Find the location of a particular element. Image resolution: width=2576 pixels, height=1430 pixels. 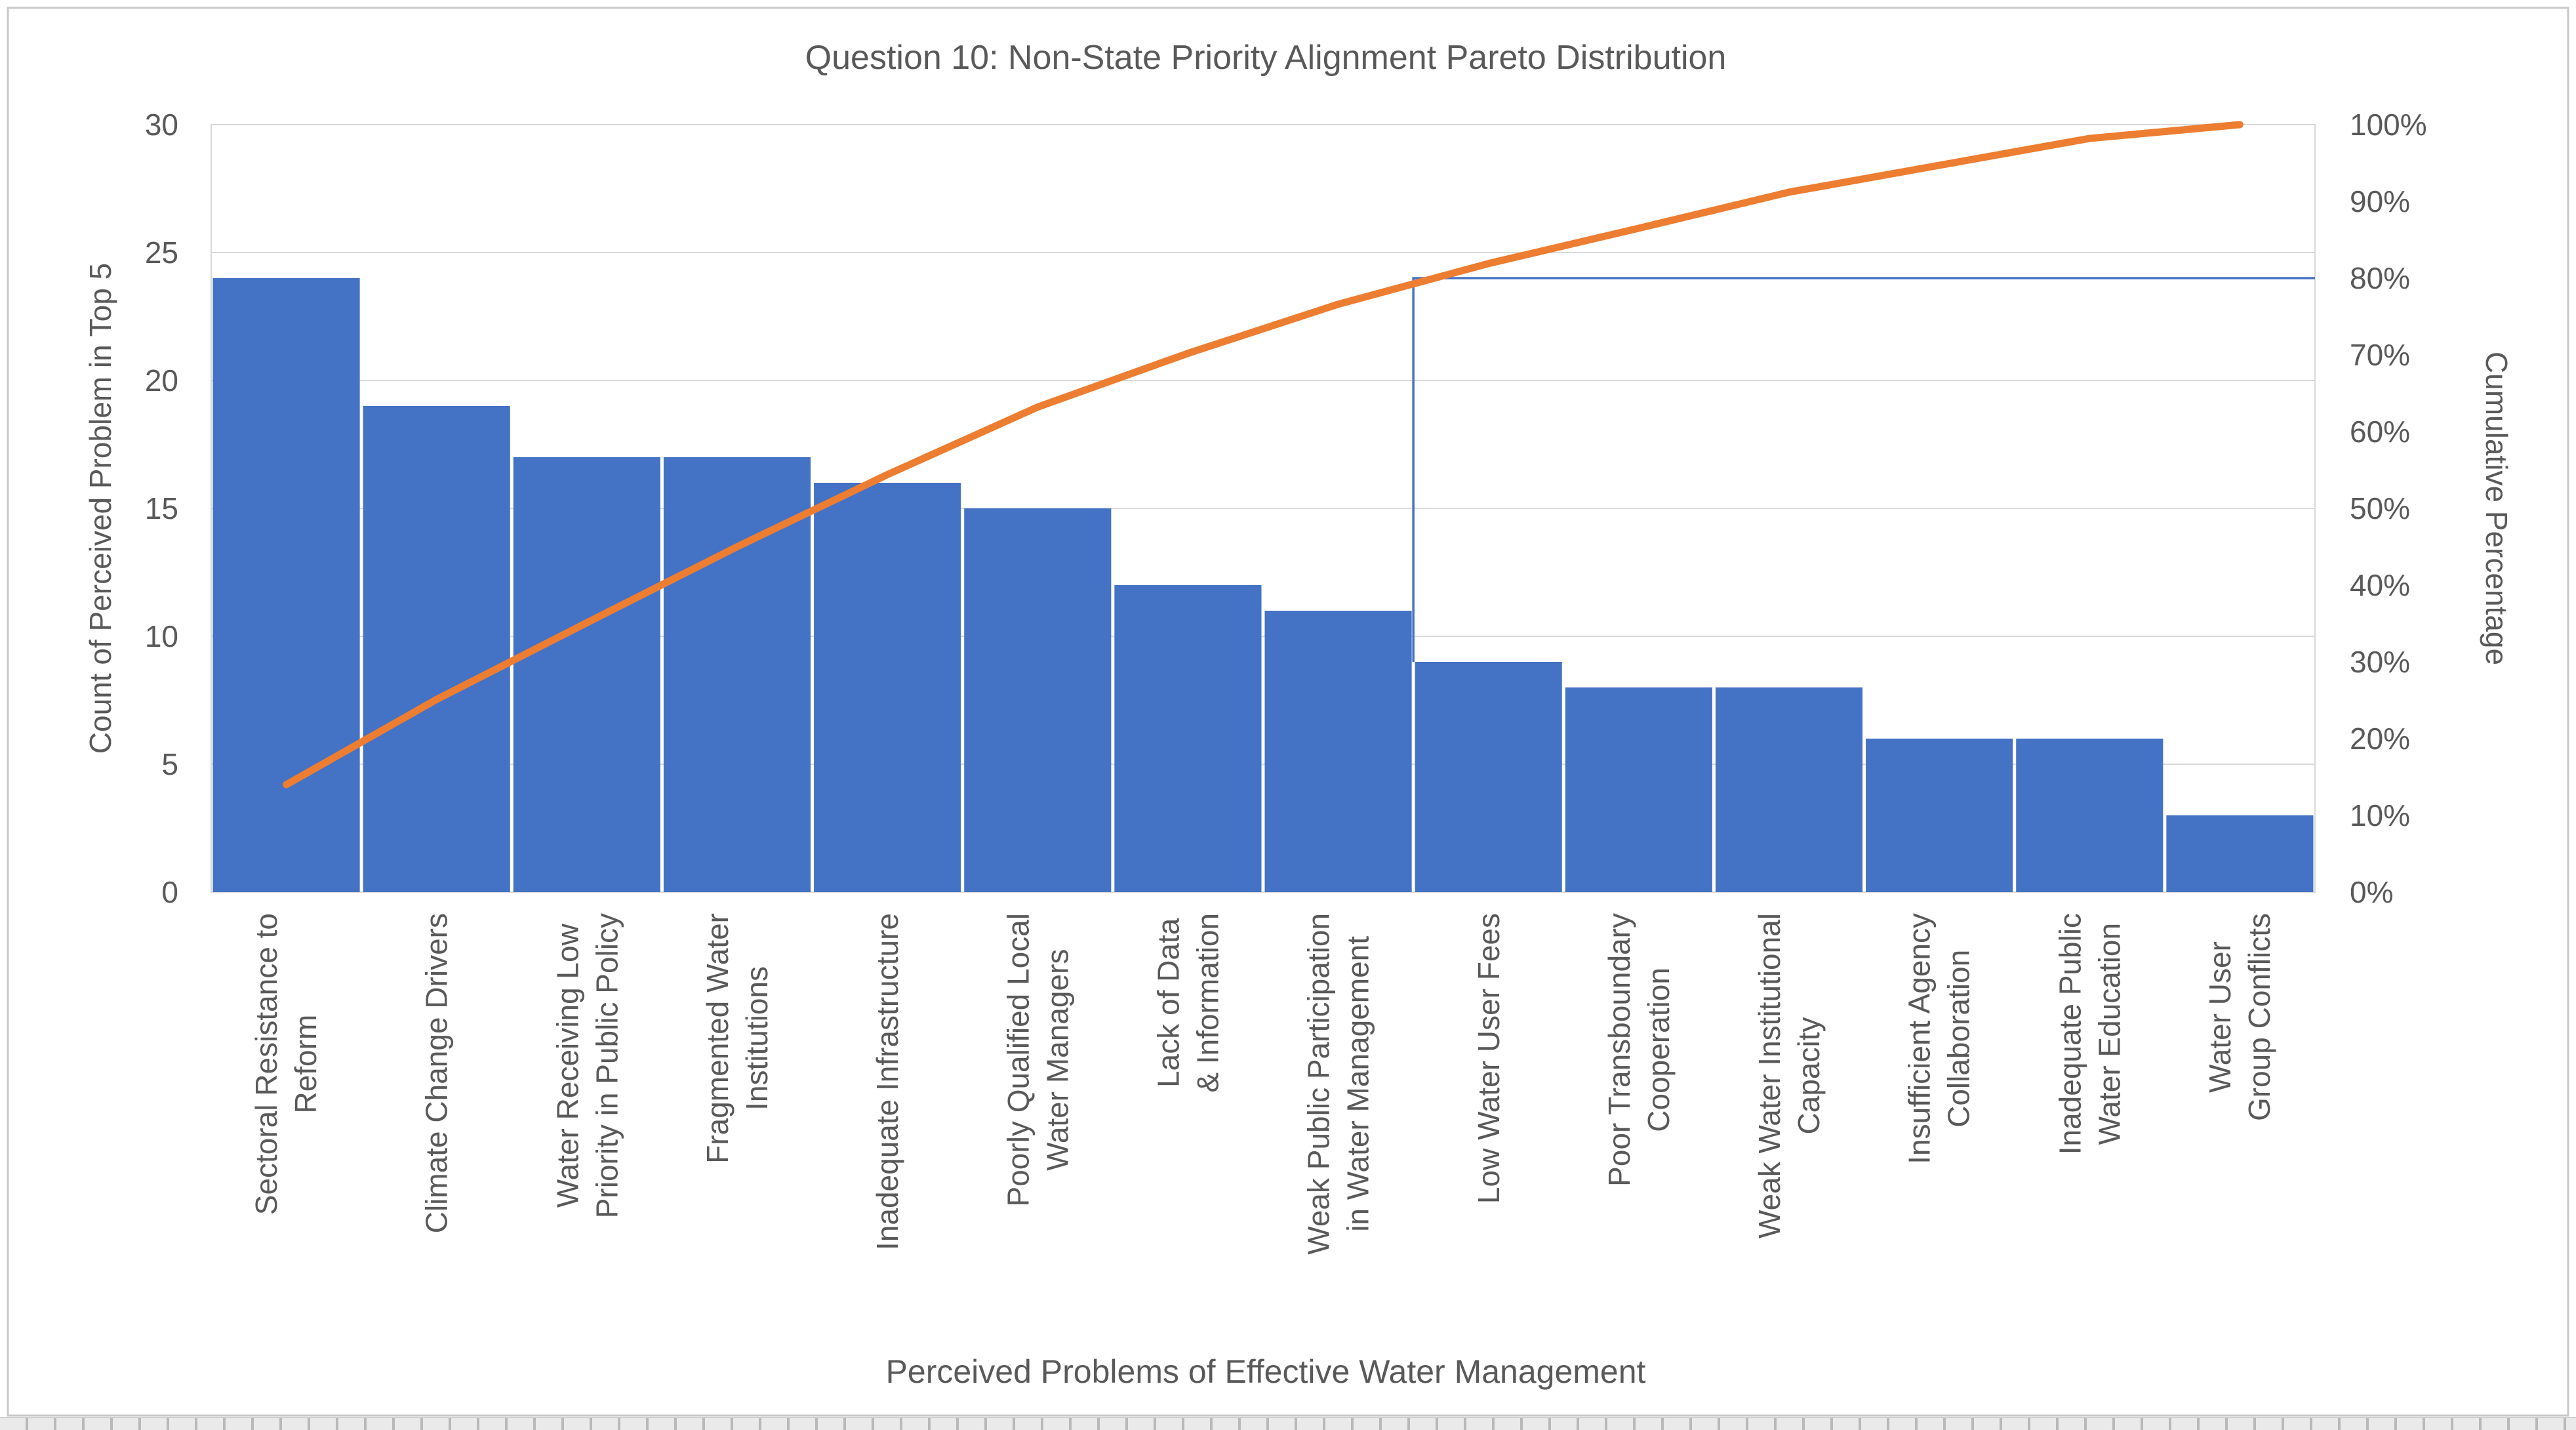

category-label: Lack of Data & Information is located at coordinates (1188, 1003).